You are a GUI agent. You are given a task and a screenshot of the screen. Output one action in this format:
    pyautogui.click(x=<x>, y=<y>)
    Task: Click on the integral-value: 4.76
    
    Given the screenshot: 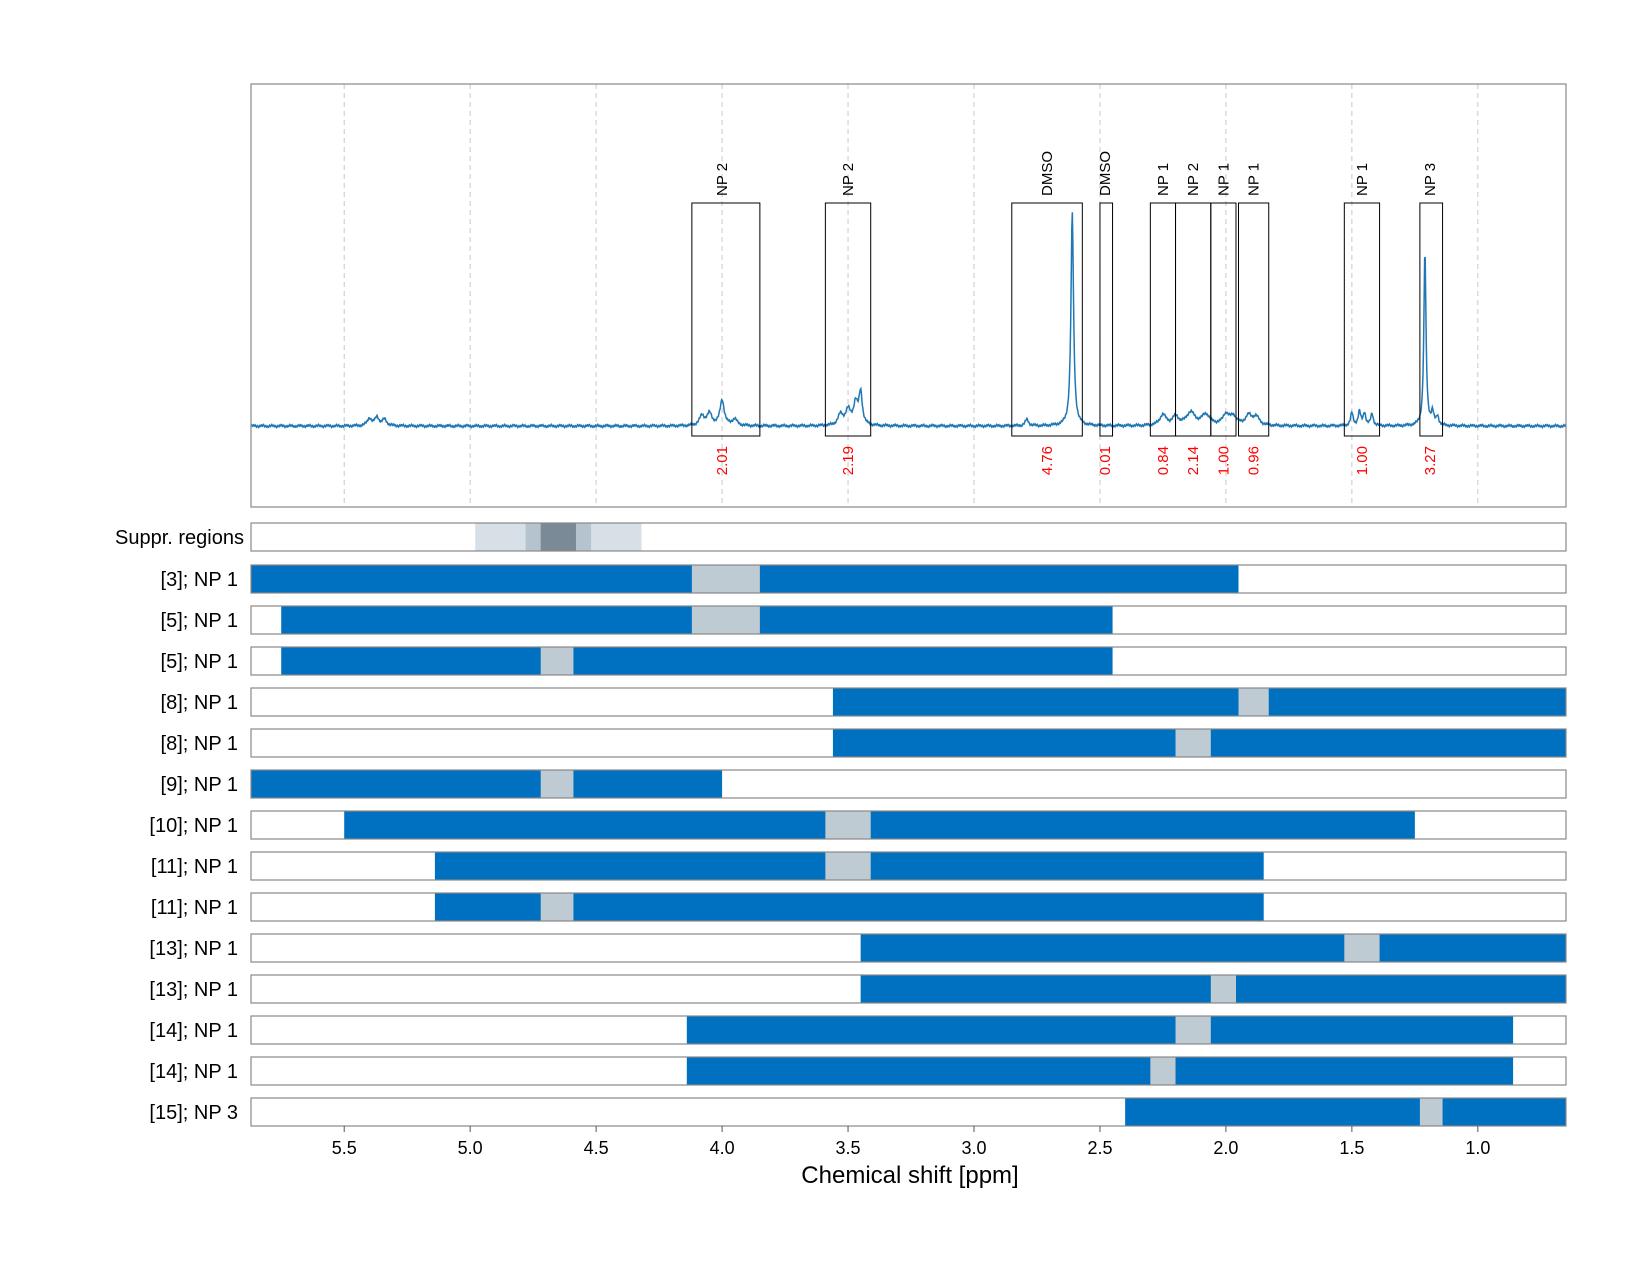 What is the action you would take?
    pyautogui.click(x=1047, y=460)
    